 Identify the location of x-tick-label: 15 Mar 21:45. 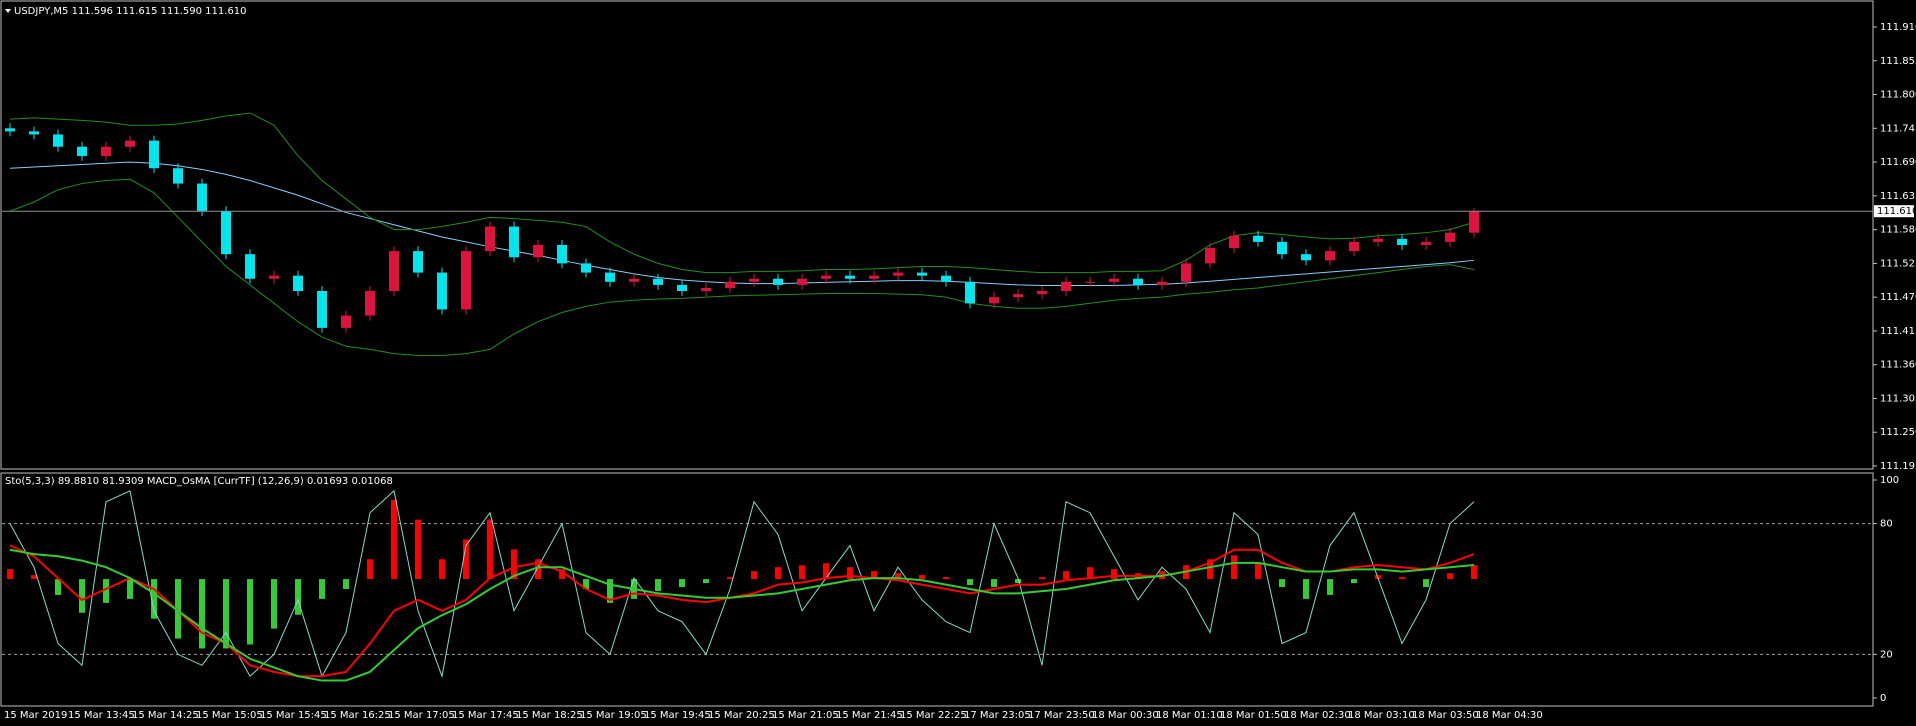
(869, 715).